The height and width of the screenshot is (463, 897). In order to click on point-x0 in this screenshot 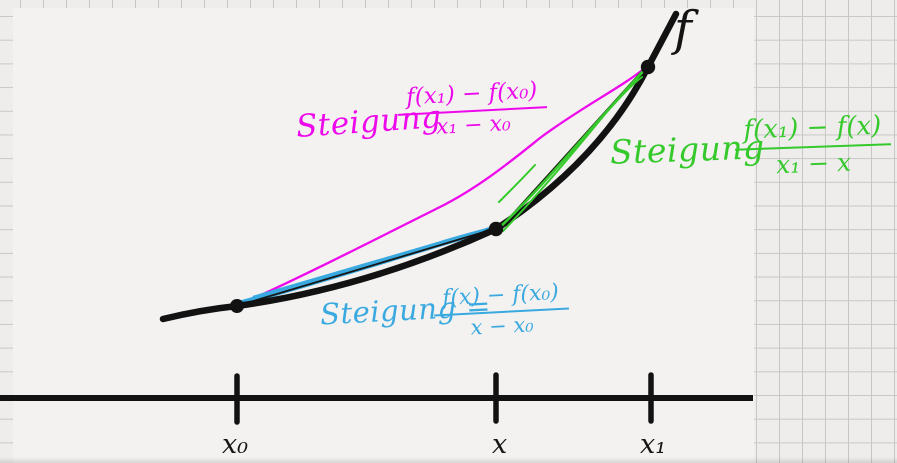, I will do `click(237, 306)`.